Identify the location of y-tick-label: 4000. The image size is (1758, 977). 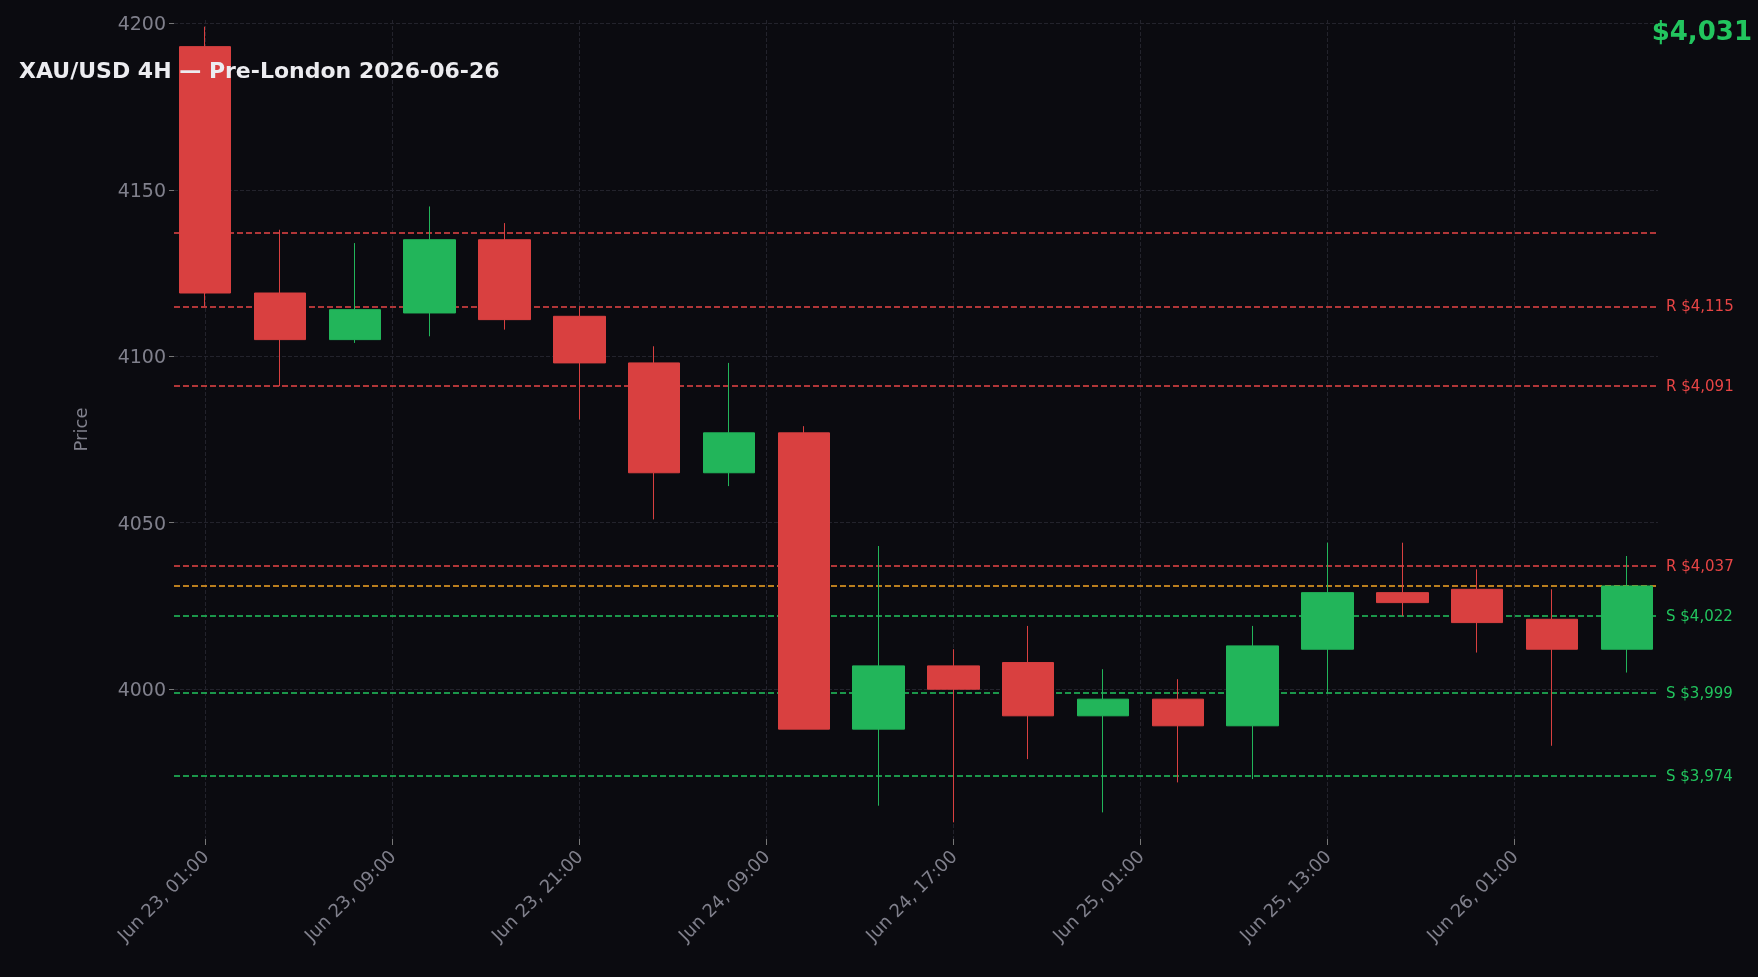
(141, 689).